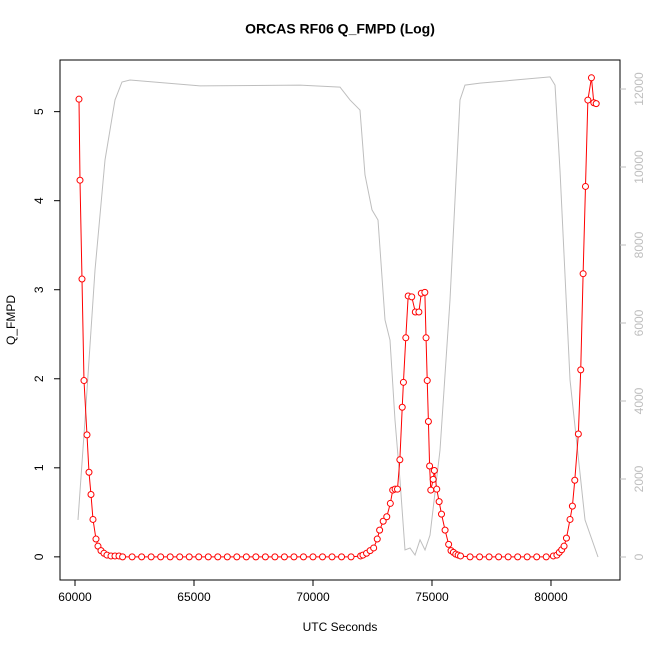 Image resolution: width=650 pixels, height=650 pixels. What do you see at coordinates (432, 597) in the screenshot?
I see `x-tick-label: 75000` at bounding box center [432, 597].